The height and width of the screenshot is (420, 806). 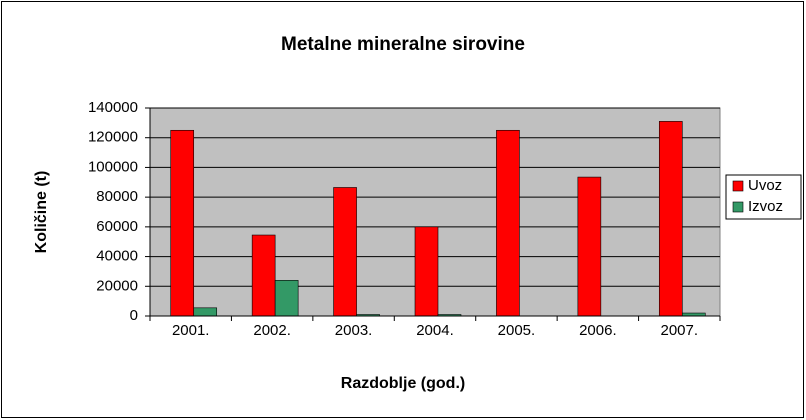 What do you see at coordinates (403, 44) in the screenshot?
I see `chart-title: Metalne mineralne sirovine` at bounding box center [403, 44].